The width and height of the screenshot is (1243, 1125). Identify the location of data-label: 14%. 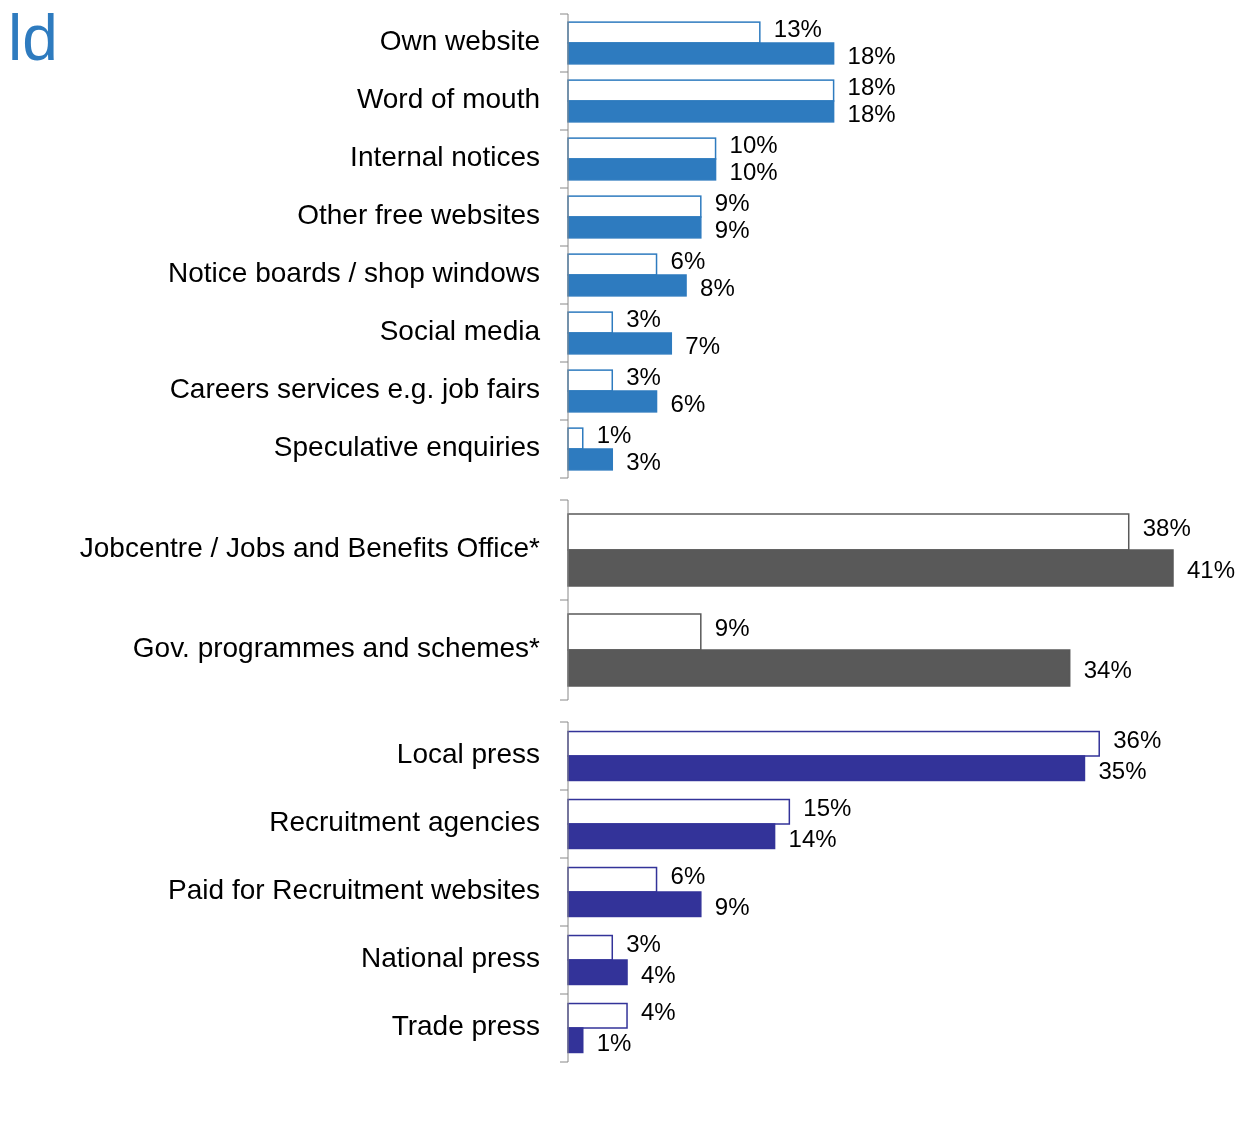
(812, 838).